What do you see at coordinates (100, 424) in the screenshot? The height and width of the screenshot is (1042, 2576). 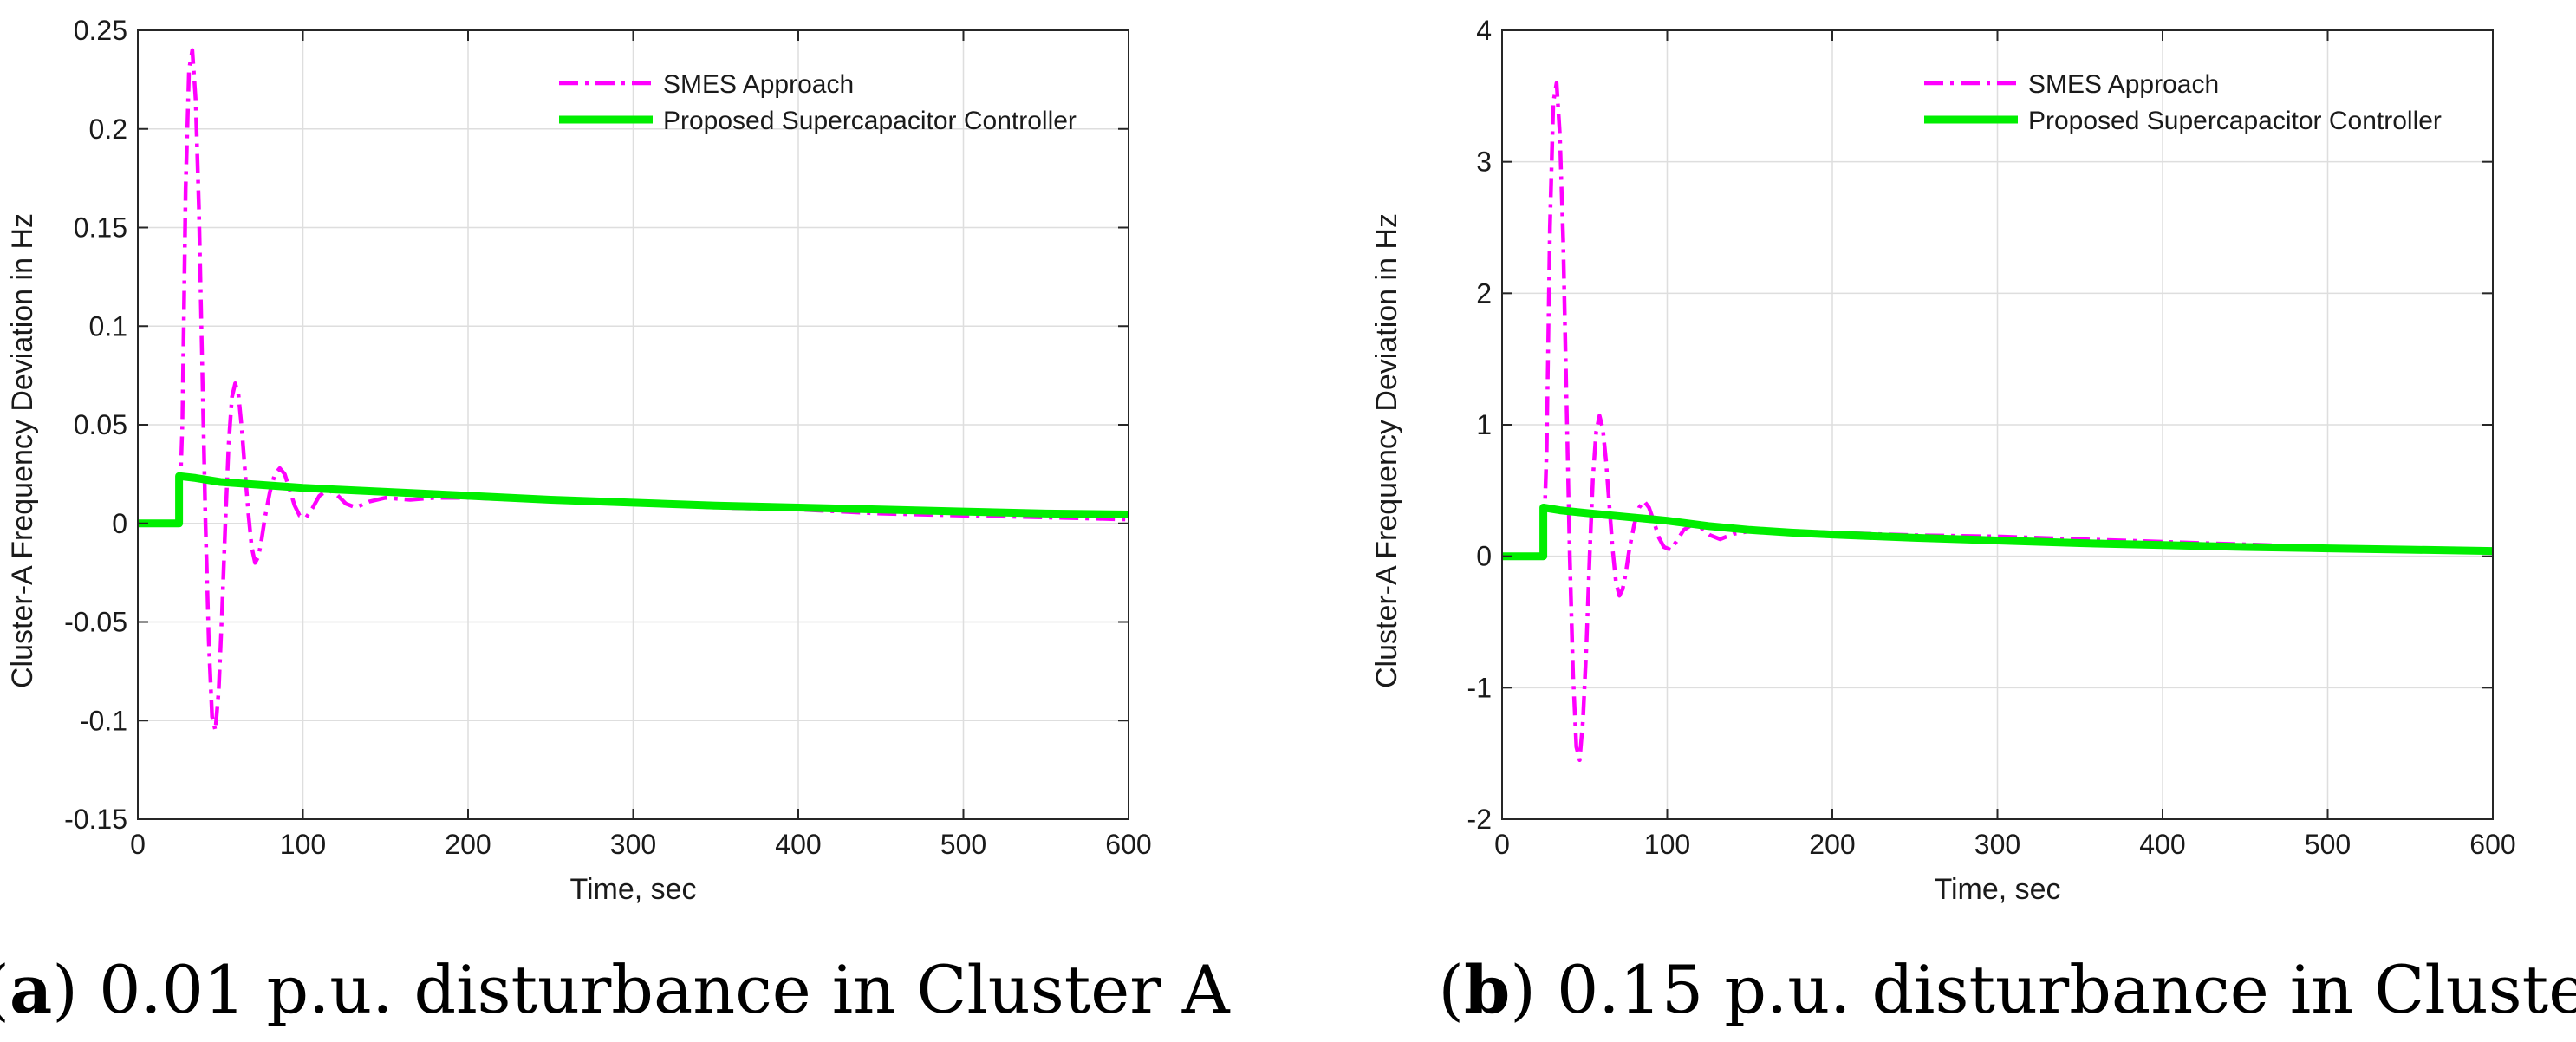 I see `y-tick-label: 0.05` at bounding box center [100, 424].